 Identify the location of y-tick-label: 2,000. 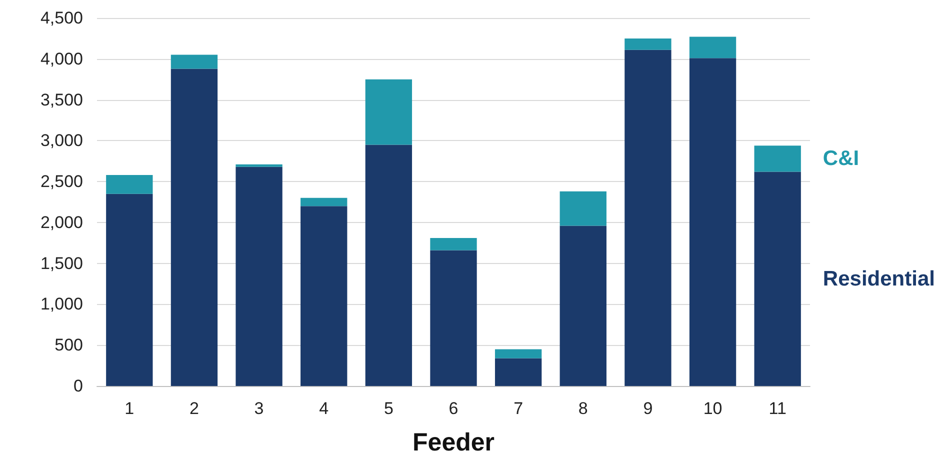
(61, 222).